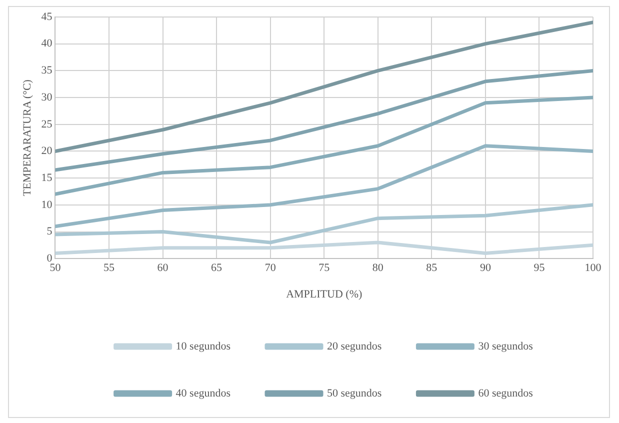 This screenshot has width=619, height=423. Describe the element at coordinates (49, 232) in the screenshot. I see `y-tick-label: 5` at that location.